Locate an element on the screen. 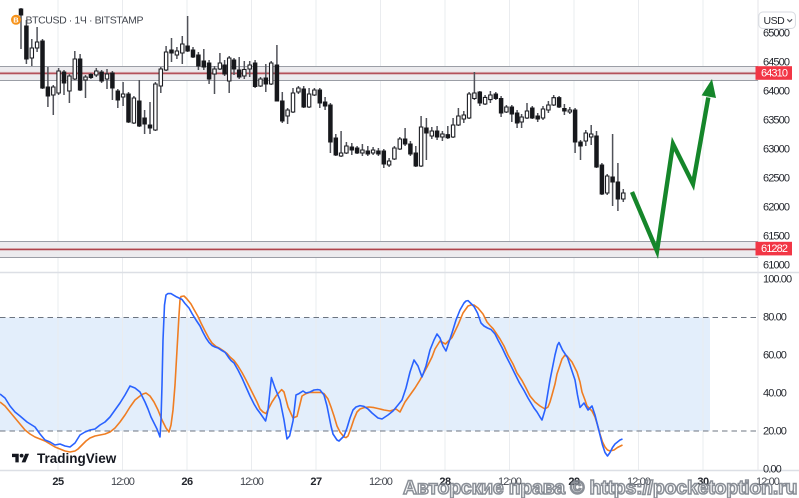  svg-text: USD is located at coordinates (775, 21).